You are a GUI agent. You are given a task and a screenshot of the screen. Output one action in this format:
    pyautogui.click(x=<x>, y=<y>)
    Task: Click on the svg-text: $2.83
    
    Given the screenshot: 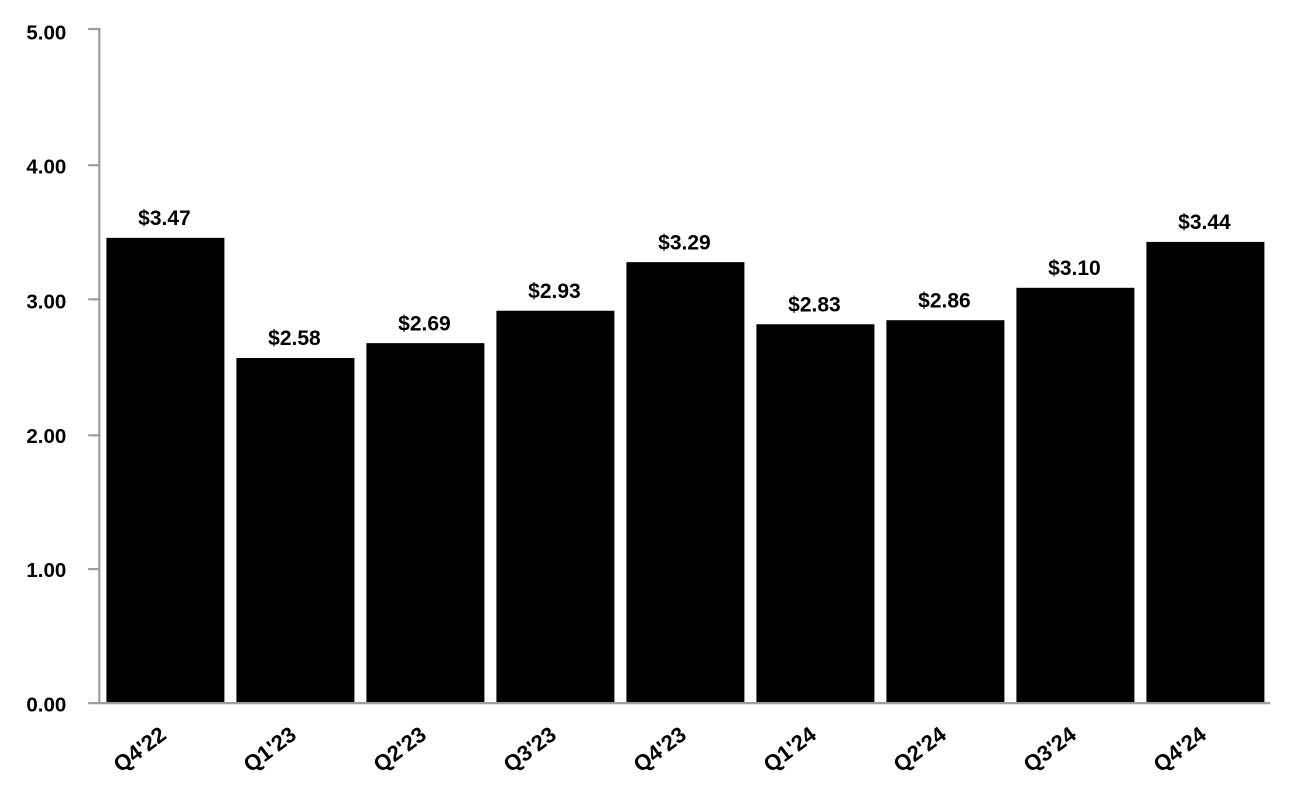 What is the action you would take?
    pyautogui.click(x=814, y=304)
    